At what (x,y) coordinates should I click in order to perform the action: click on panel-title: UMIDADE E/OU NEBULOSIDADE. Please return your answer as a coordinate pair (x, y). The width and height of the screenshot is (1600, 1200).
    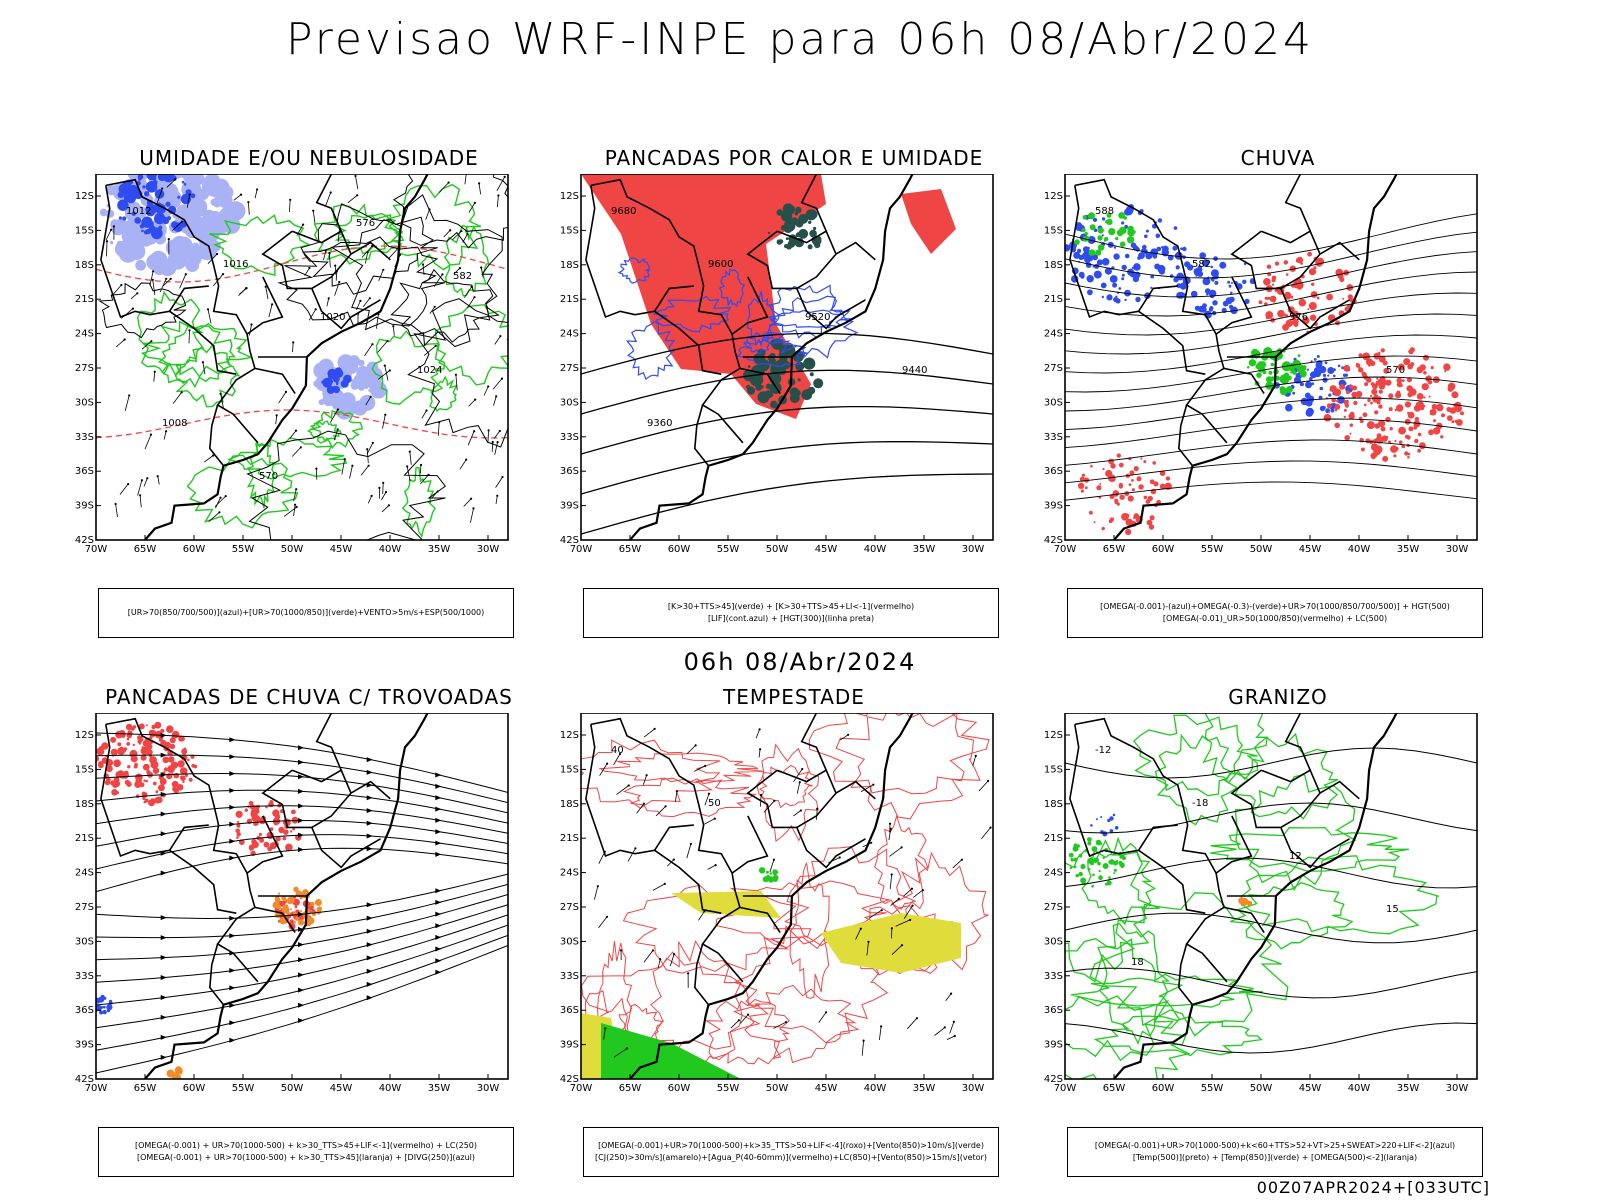
    Looking at the image, I should click on (309, 158).